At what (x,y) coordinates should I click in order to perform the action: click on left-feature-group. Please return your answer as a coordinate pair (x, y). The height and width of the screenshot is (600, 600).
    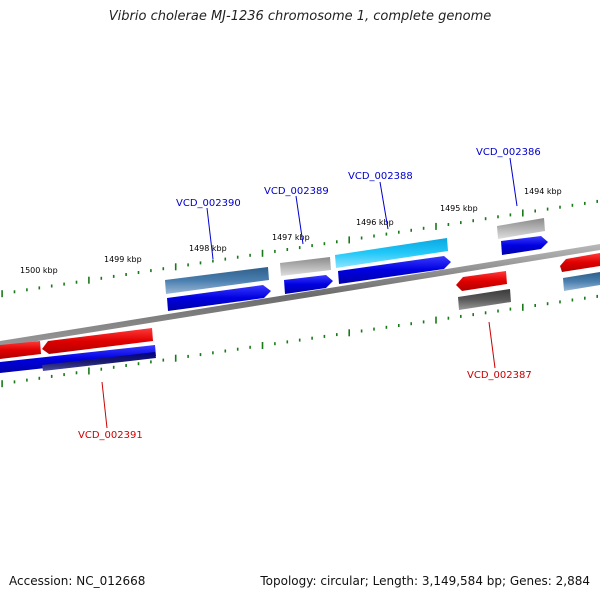
    Looking at the image, I should click on (78, 350).